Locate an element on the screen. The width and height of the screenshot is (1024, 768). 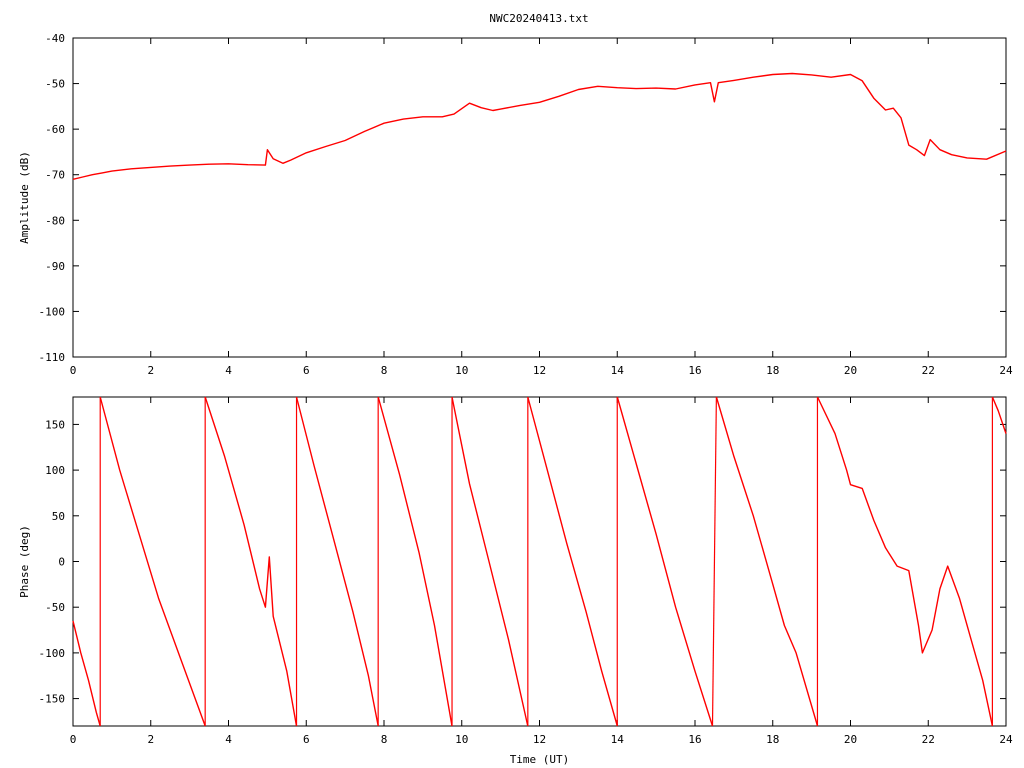
y-tick-label: -80 is located at coordinates (55, 220).